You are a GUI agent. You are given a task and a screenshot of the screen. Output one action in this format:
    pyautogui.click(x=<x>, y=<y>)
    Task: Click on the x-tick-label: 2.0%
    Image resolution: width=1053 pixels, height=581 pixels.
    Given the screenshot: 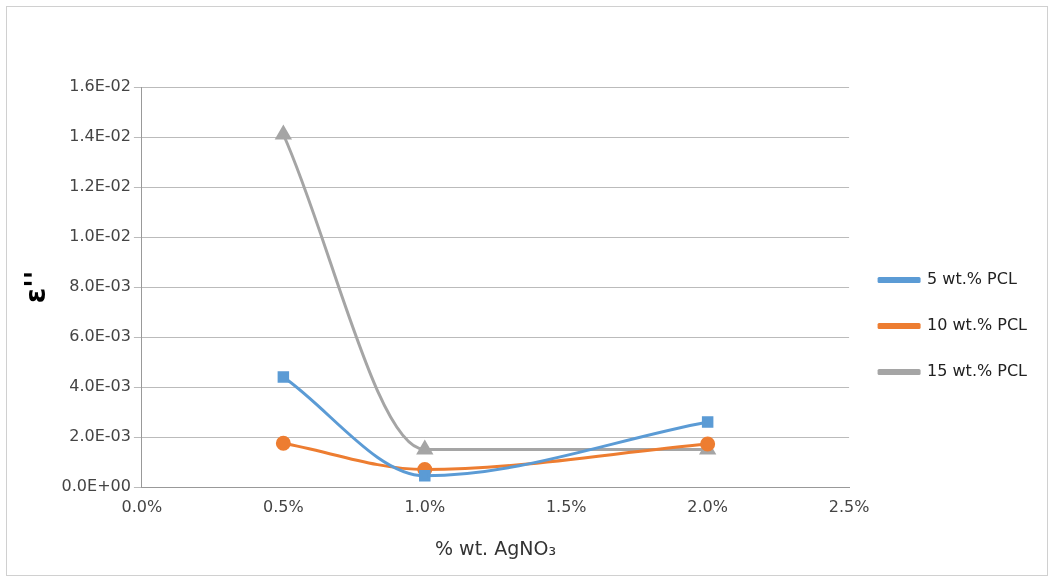 What is the action you would take?
    pyautogui.click(x=707, y=506)
    